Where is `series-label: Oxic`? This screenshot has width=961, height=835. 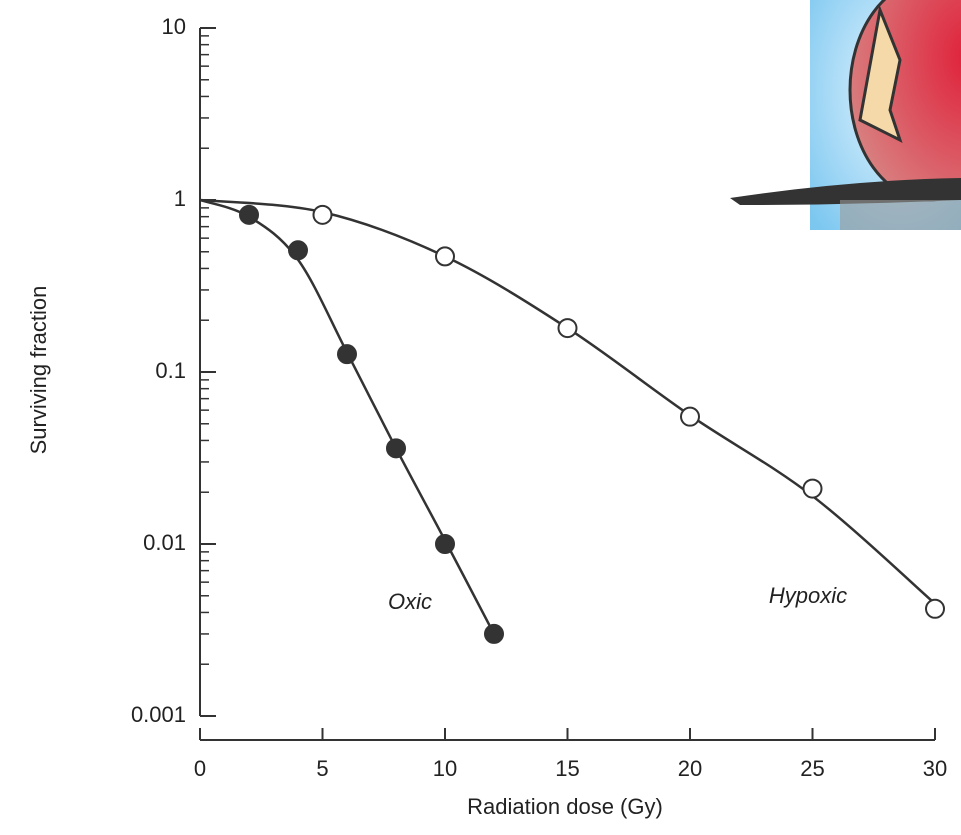 series-label: Oxic is located at coordinates (410, 601).